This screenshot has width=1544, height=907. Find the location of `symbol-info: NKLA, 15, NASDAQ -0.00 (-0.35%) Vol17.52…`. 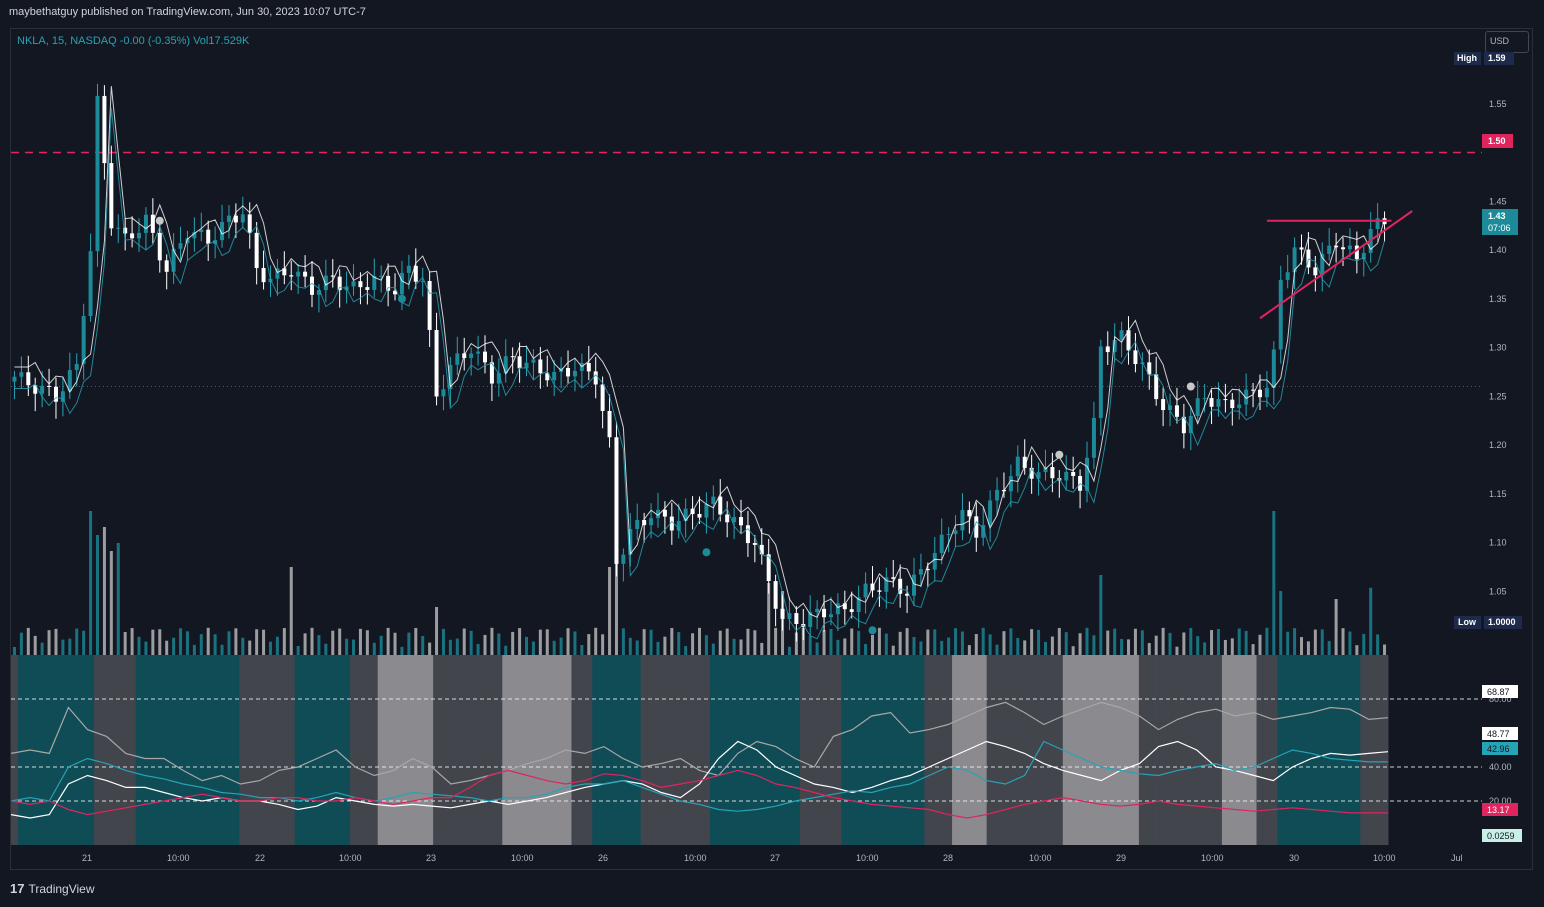

symbol-info: NKLA, 15, NASDAQ -0.00 (-0.35%) Vol17.52… is located at coordinates (133, 41).